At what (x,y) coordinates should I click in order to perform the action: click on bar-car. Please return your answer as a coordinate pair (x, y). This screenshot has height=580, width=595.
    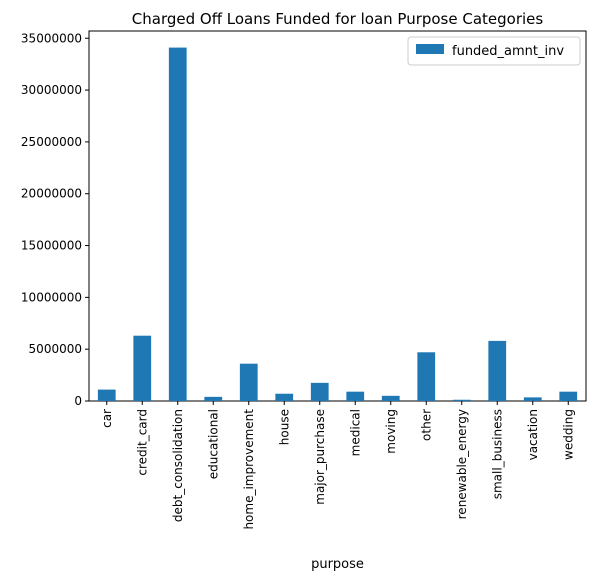
    Looking at the image, I should click on (107, 395).